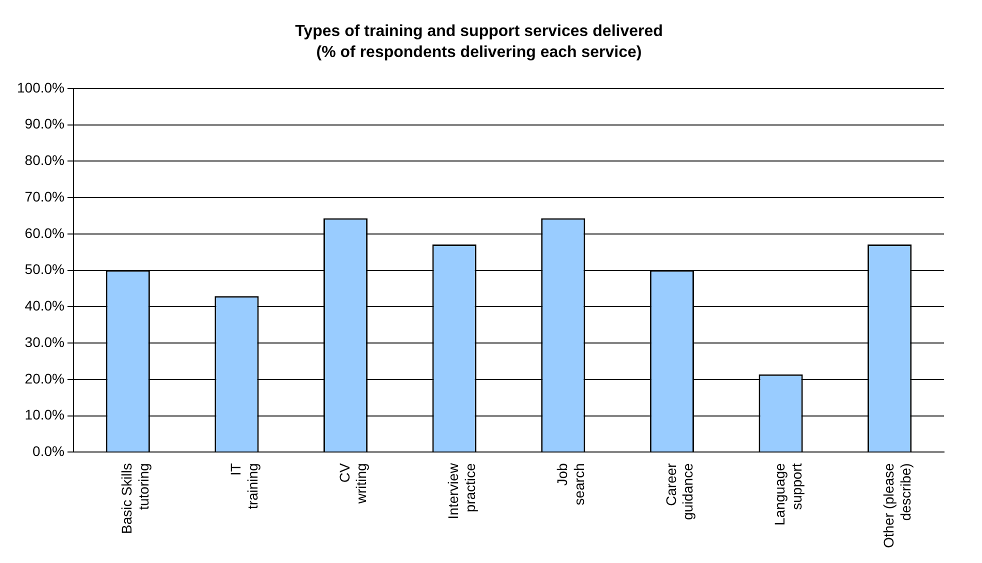  What do you see at coordinates (44, 378) in the screenshot?
I see `y-tick-label: 20.0%` at bounding box center [44, 378].